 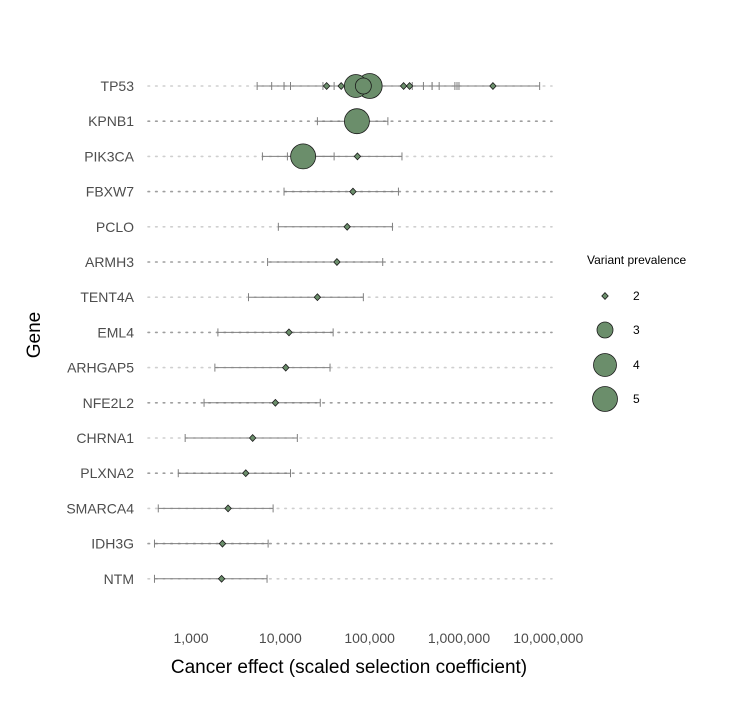 What do you see at coordinates (118, 86) in the screenshot?
I see `gene-label-tp53: TP53` at bounding box center [118, 86].